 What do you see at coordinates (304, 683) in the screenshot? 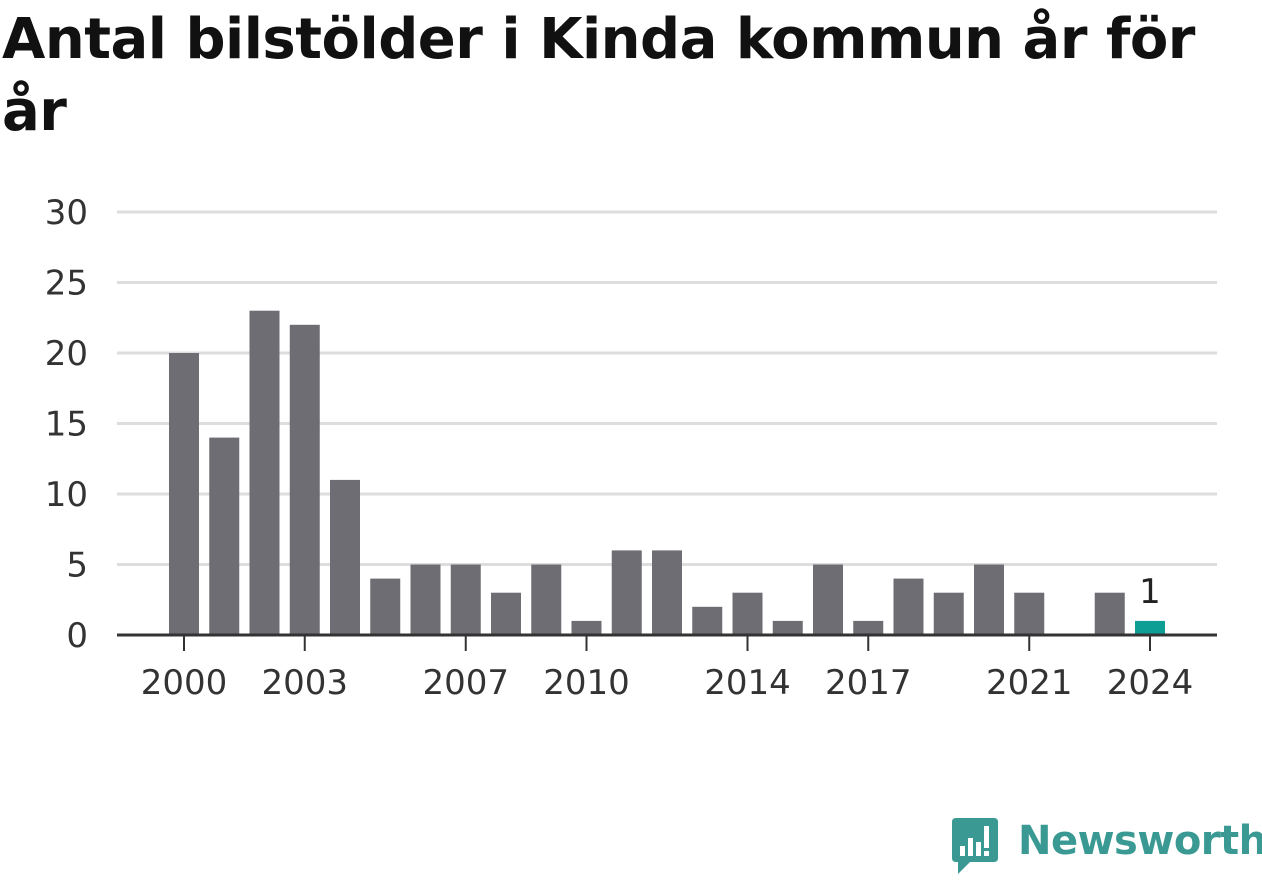
I see `x-tick-label-2003: 2003` at bounding box center [304, 683].